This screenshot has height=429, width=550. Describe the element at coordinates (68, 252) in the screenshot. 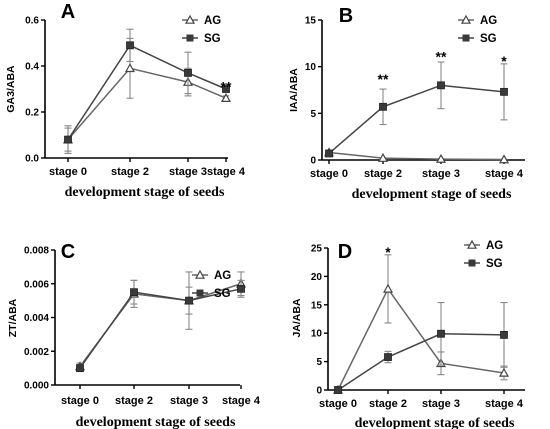

I see `panel-letter: C` at that location.